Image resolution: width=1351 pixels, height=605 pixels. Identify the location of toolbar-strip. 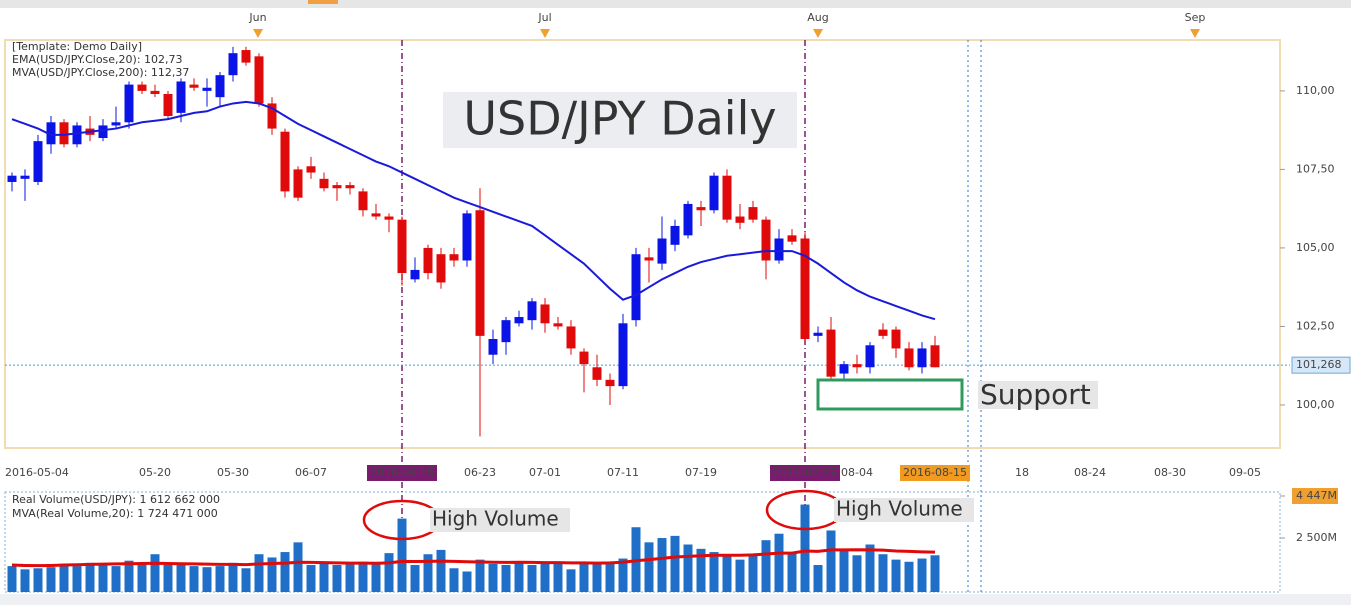
(675, 4).